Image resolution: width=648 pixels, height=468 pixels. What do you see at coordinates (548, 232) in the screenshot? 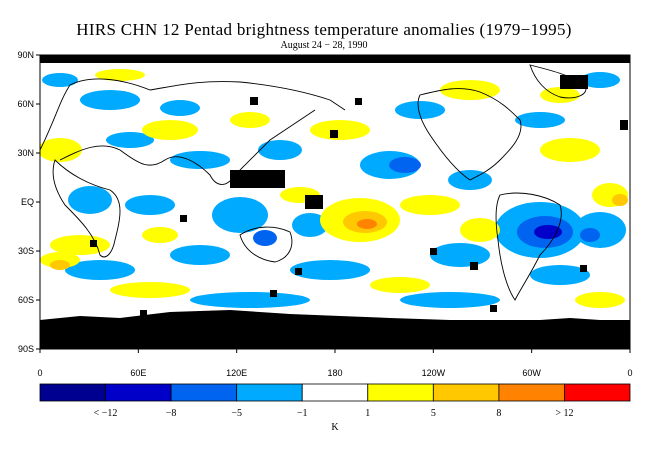
I see `very-strong-negative-anomaly` at bounding box center [548, 232].